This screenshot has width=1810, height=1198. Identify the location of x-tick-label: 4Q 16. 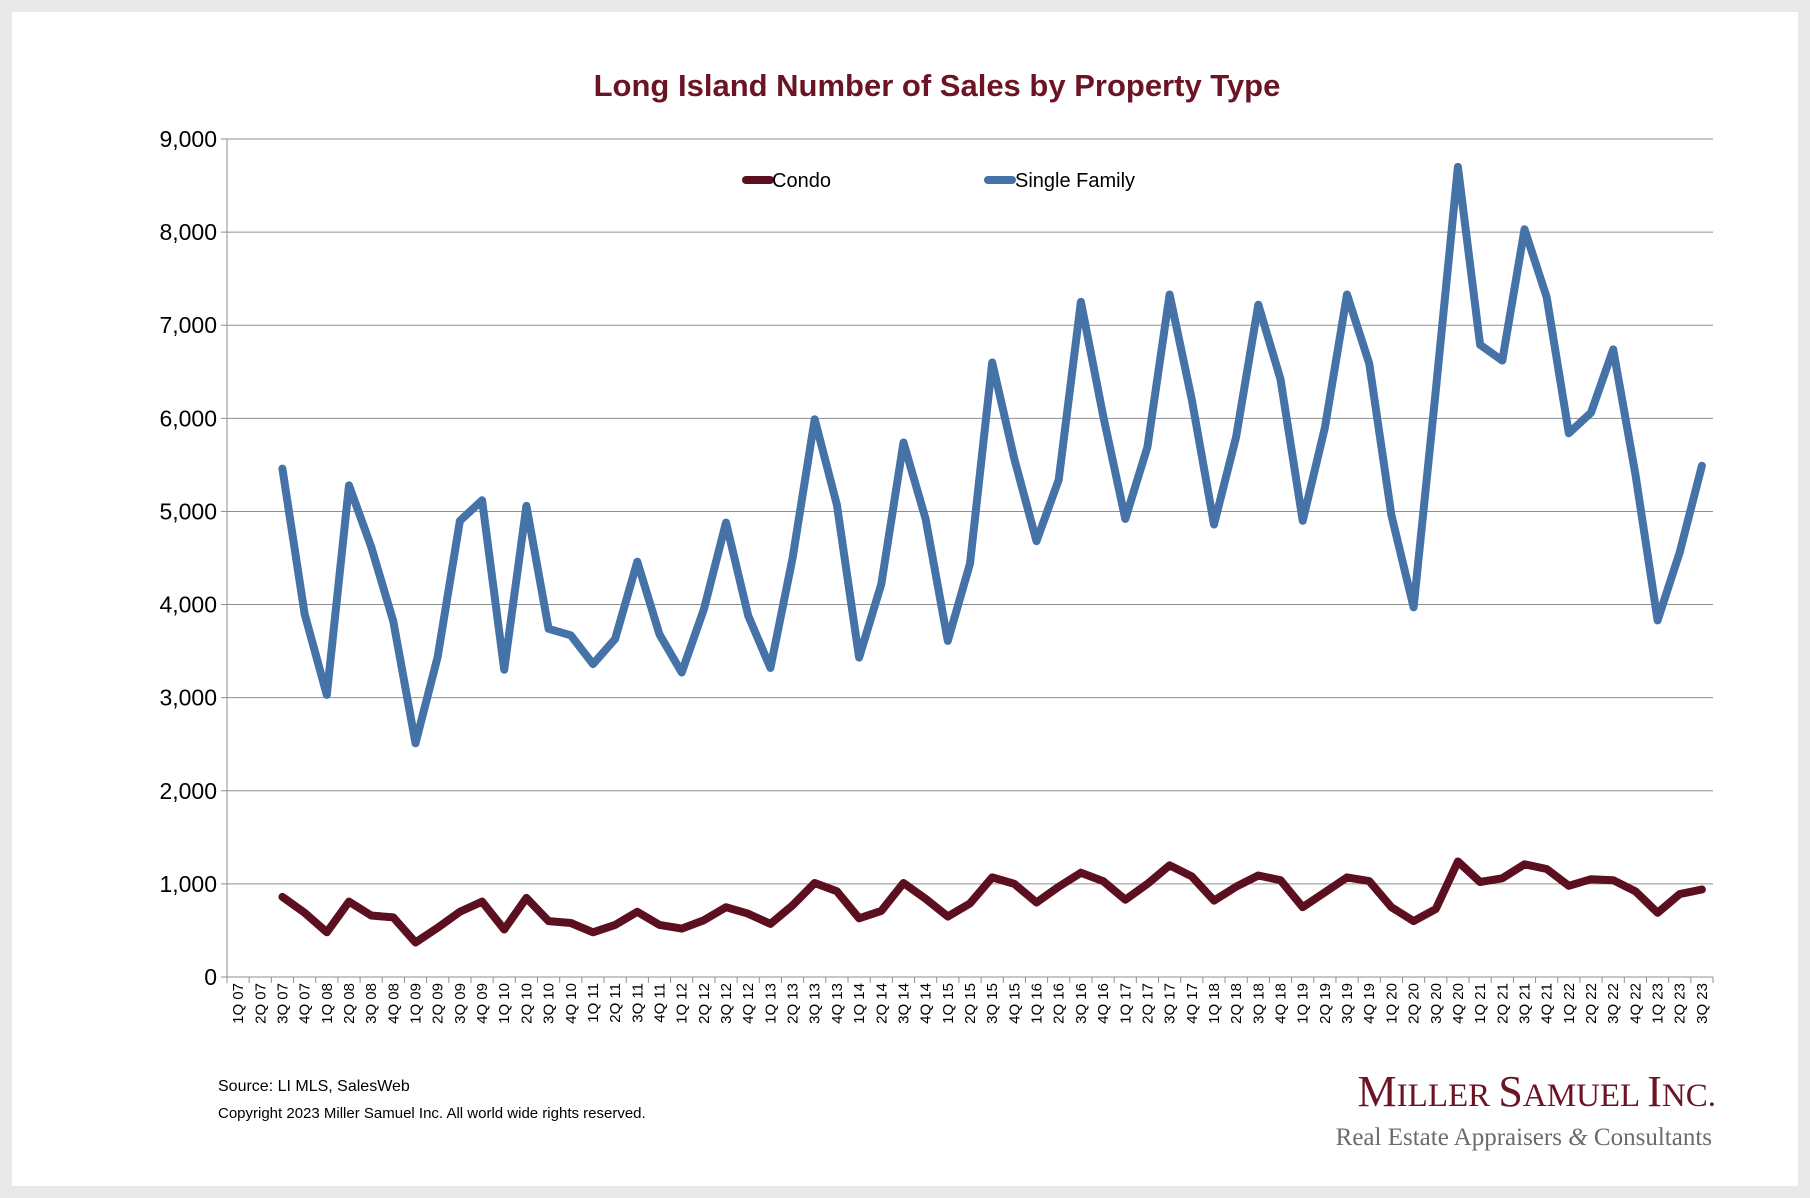
(1103, 1003).